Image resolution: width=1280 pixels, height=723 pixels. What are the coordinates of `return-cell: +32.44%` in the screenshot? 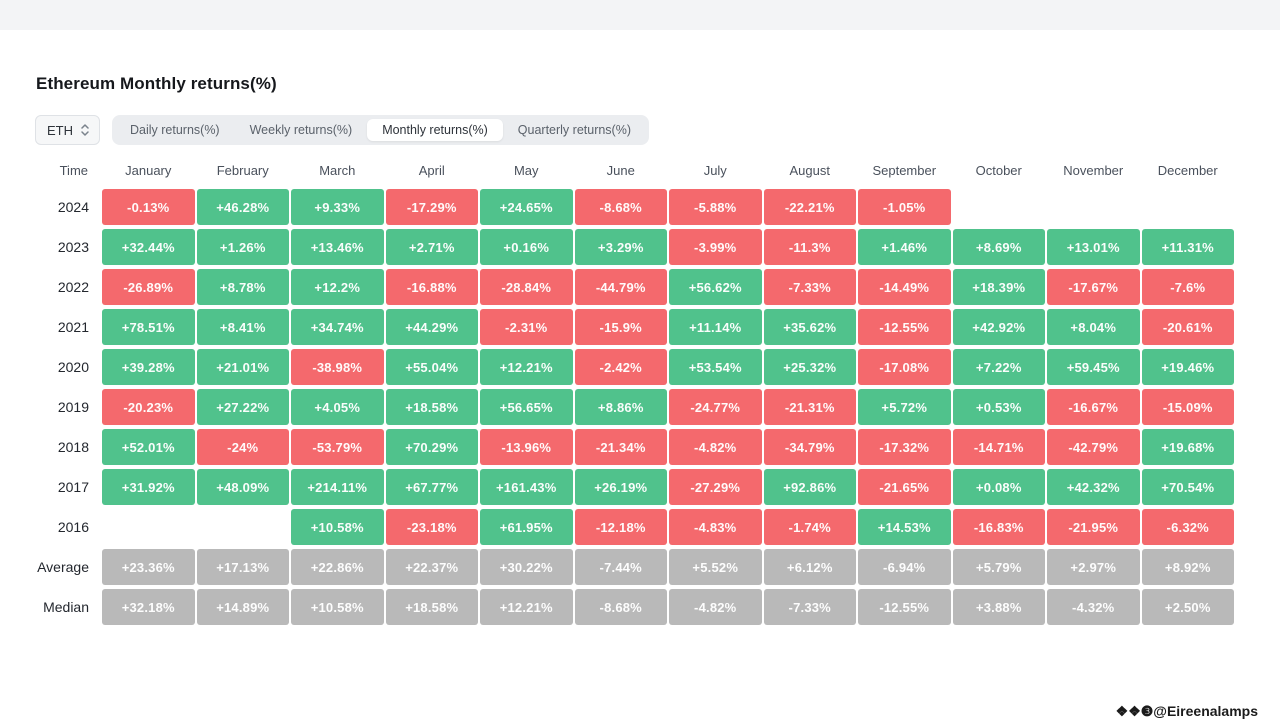 It's located at (148, 247).